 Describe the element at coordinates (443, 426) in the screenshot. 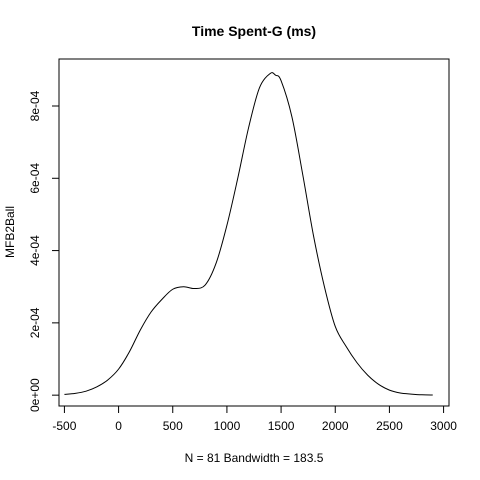

I see `x-tick-label: 3000` at that location.